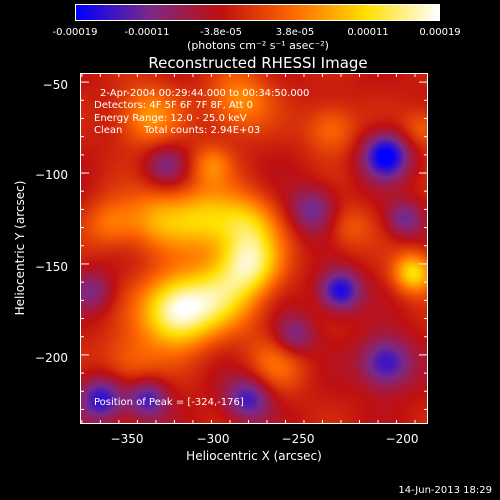 The height and width of the screenshot is (500, 500). Describe the element at coordinates (440, 32) in the screenshot. I see `colorbar-tick-label: 0.00019` at that location.